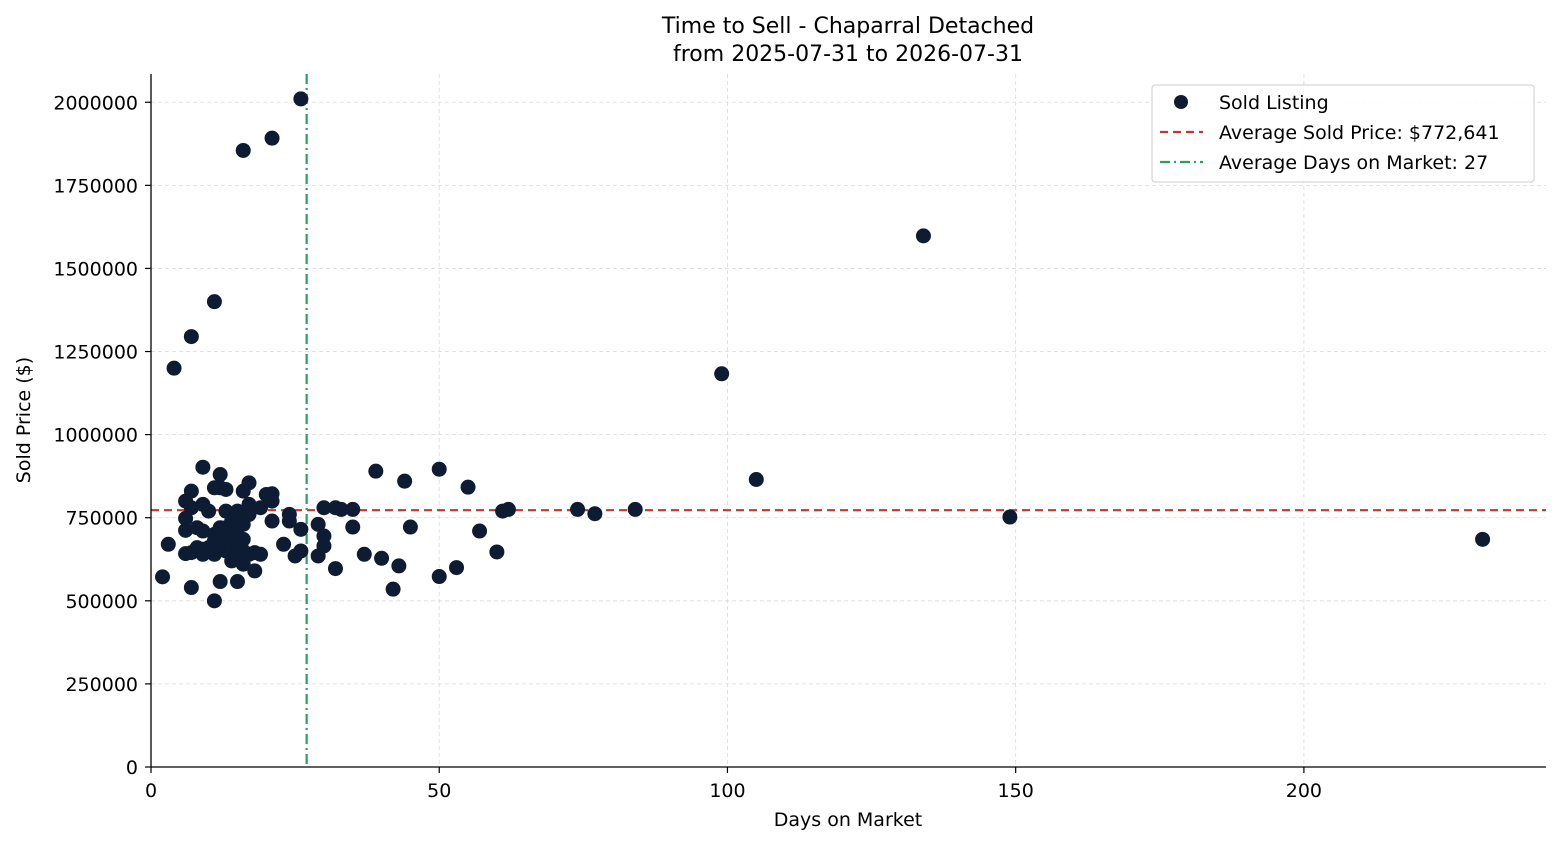  I want to click on legend-box, so click(1343, 133).